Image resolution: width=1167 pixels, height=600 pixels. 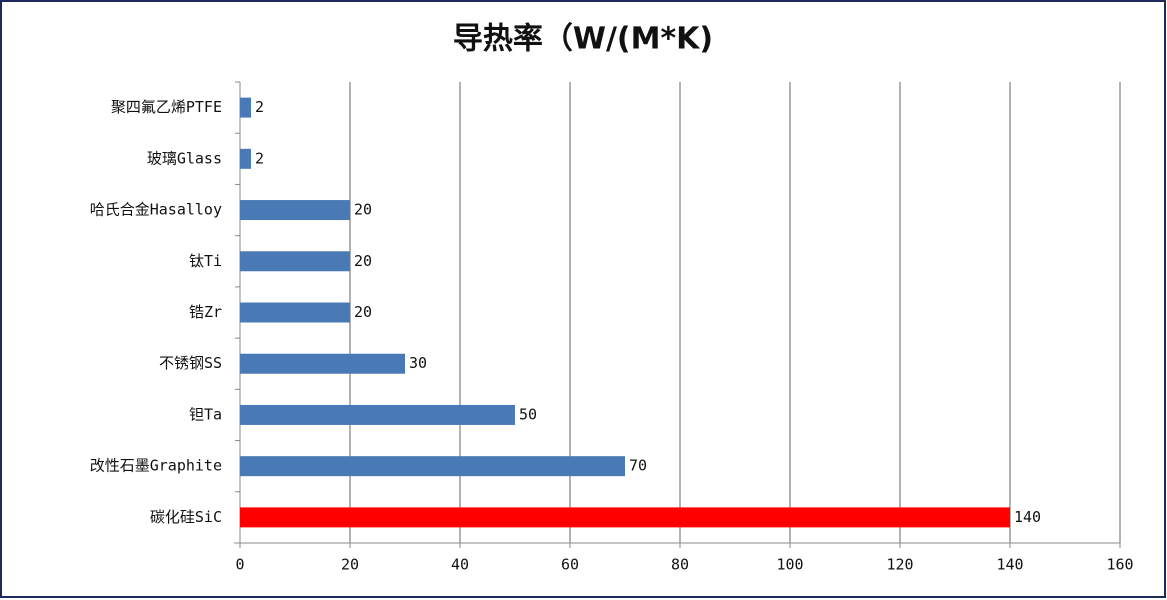 What do you see at coordinates (205, 261) in the screenshot?
I see `y-tick-label: 钛Ti` at bounding box center [205, 261].